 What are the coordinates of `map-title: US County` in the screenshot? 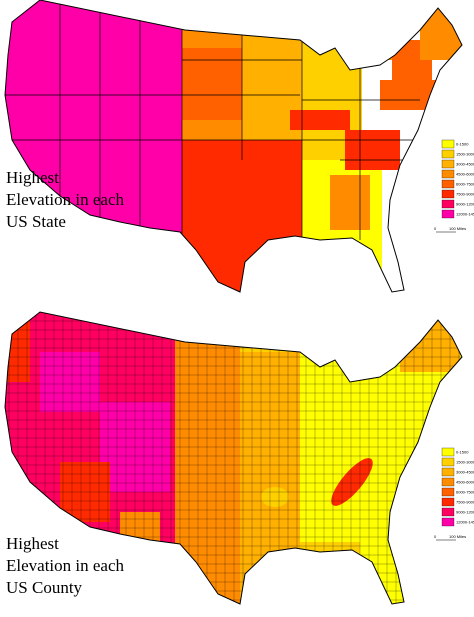 It's located at (44, 587).